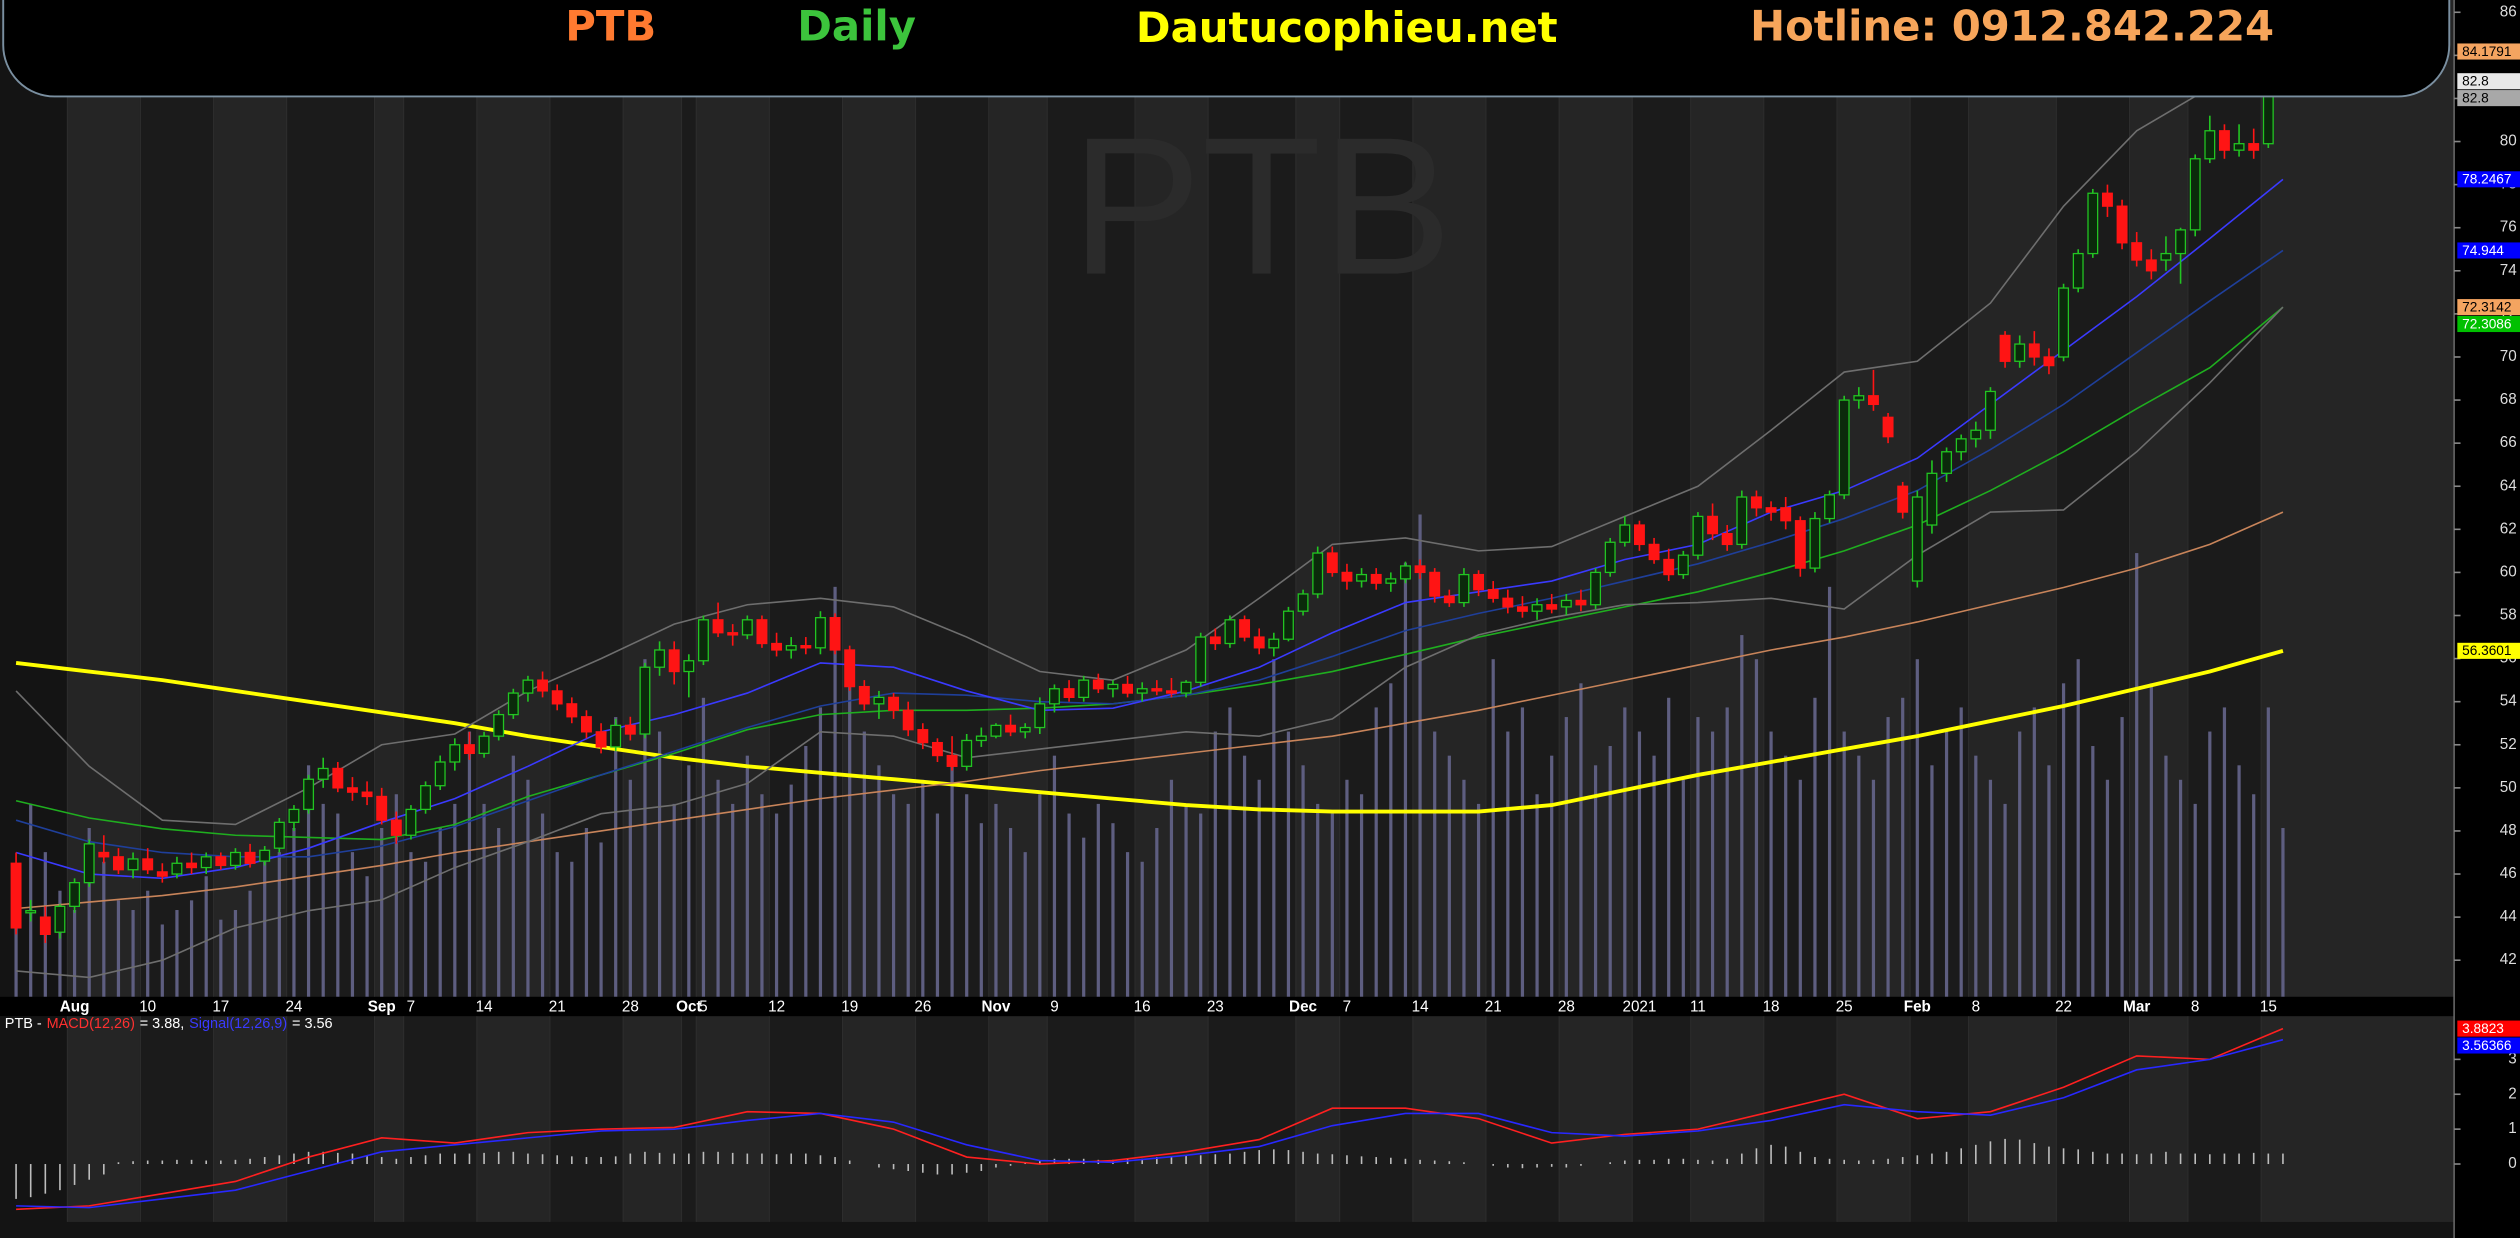 The image size is (2520, 1238). I want to click on y-tick-label: 60, so click(2508, 571).